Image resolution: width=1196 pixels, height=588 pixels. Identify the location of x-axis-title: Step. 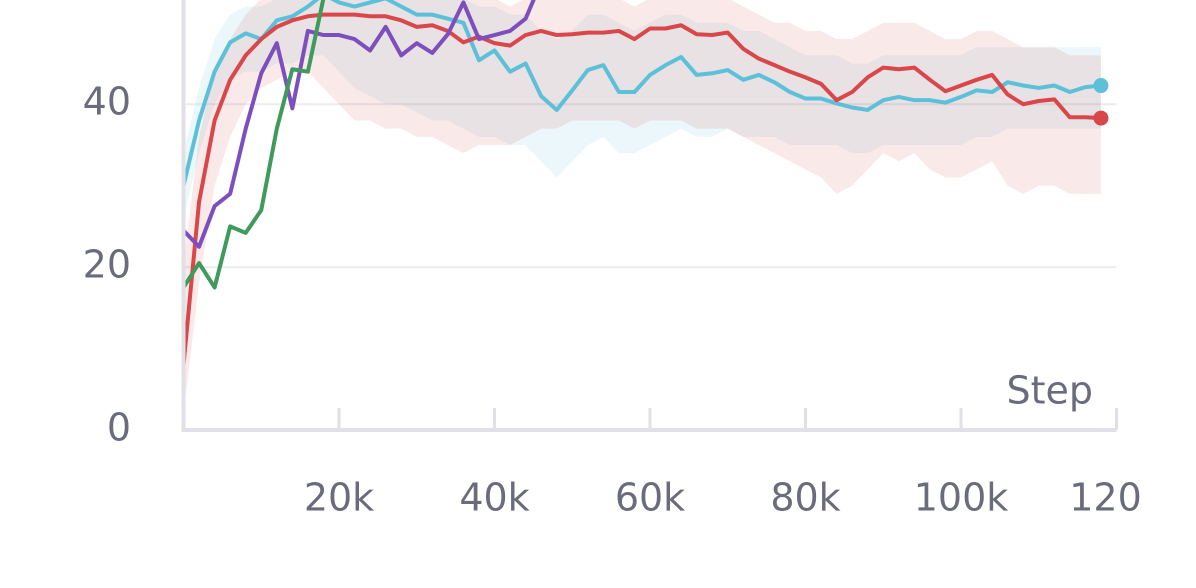
(1049, 391).